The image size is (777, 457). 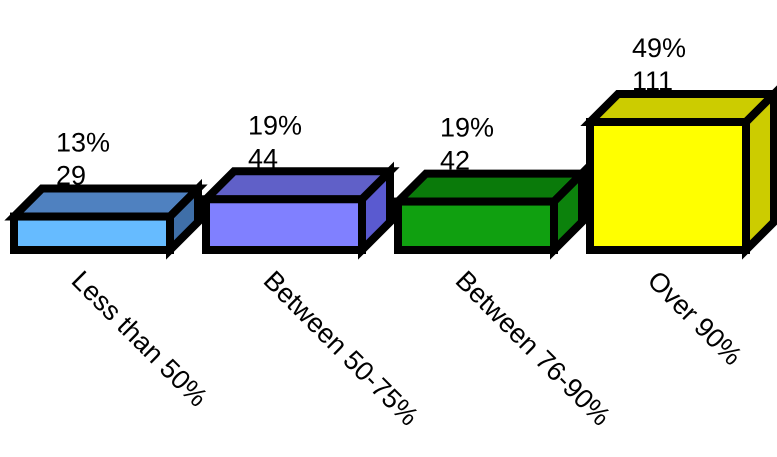 What do you see at coordinates (659, 48) in the screenshot?
I see `percent-label: 49%` at bounding box center [659, 48].